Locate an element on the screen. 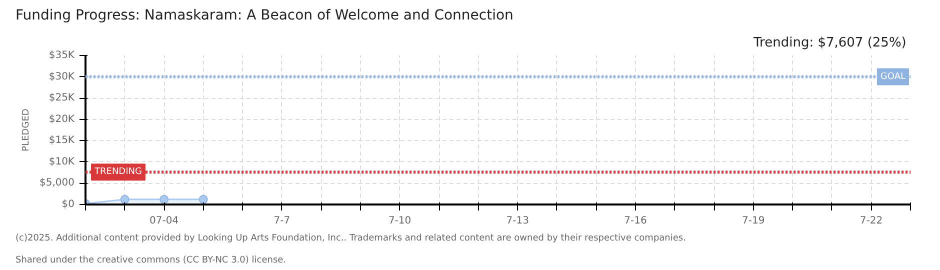 The height and width of the screenshot is (270, 940). ref-line-label: GOAL is located at coordinates (893, 77).